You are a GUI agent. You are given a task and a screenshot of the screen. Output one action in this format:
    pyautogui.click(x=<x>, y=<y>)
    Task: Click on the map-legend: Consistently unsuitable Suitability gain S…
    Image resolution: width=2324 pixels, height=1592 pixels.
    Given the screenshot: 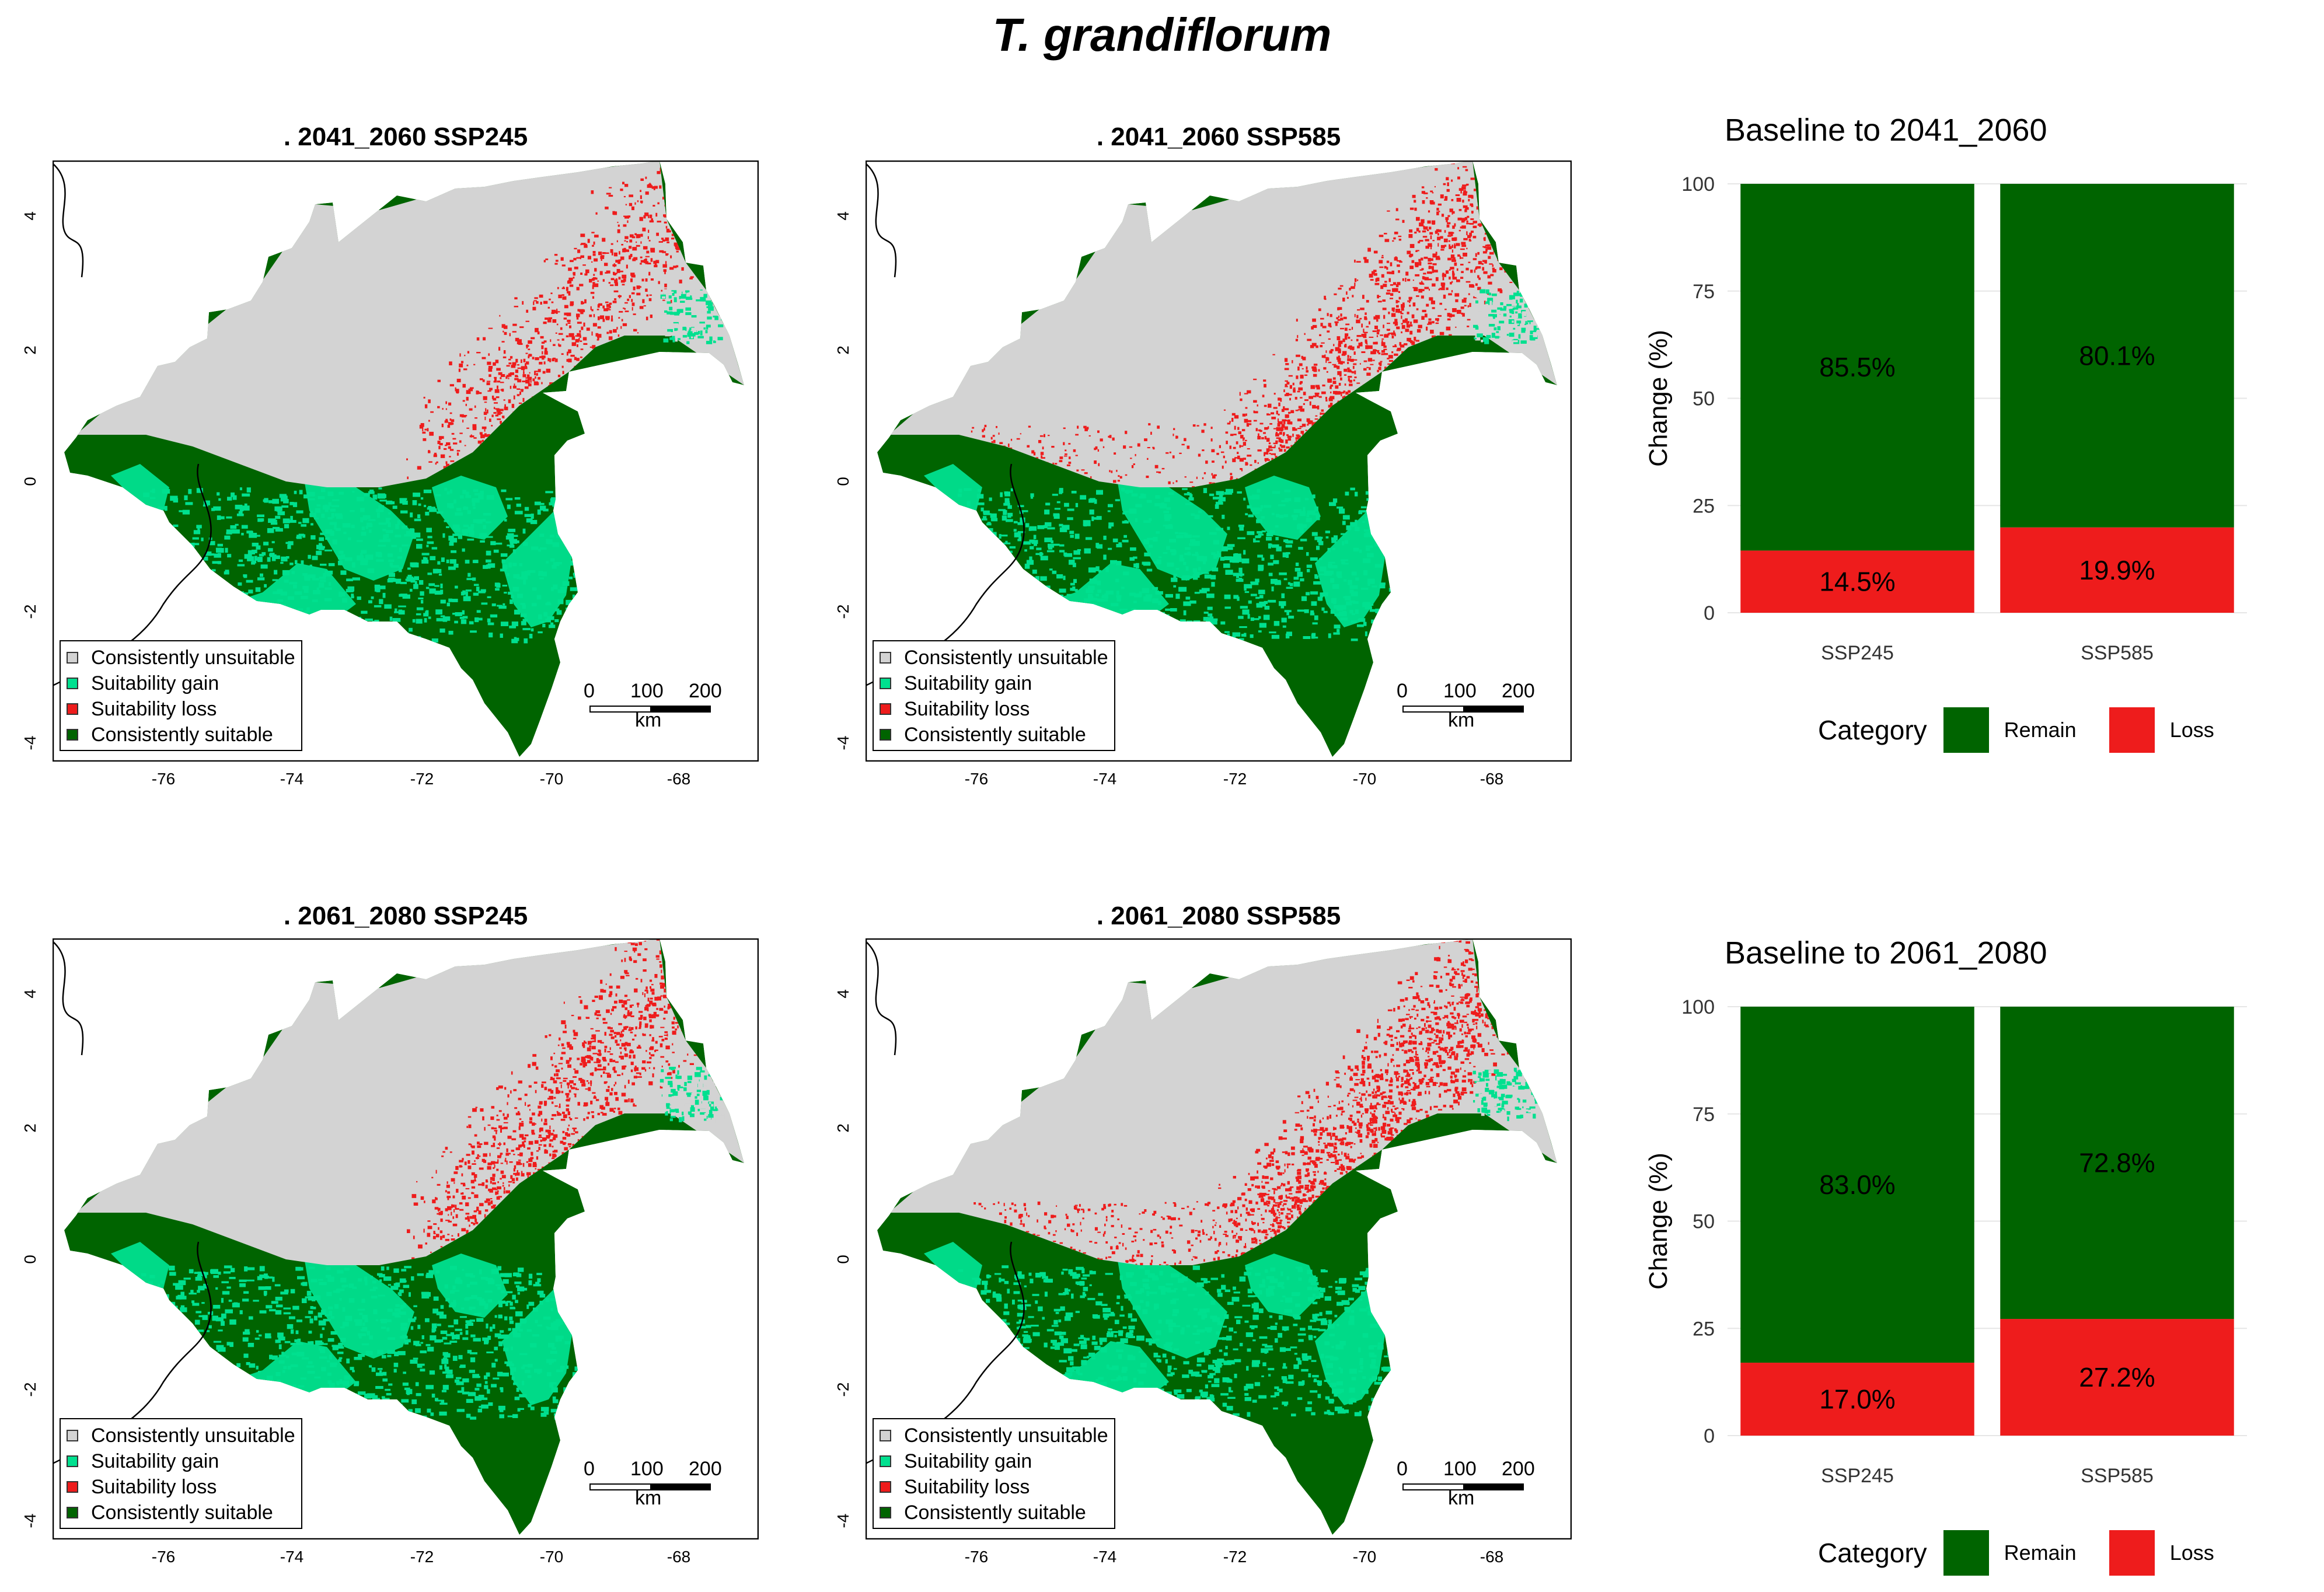 What is the action you would take?
    pyautogui.click(x=181, y=695)
    